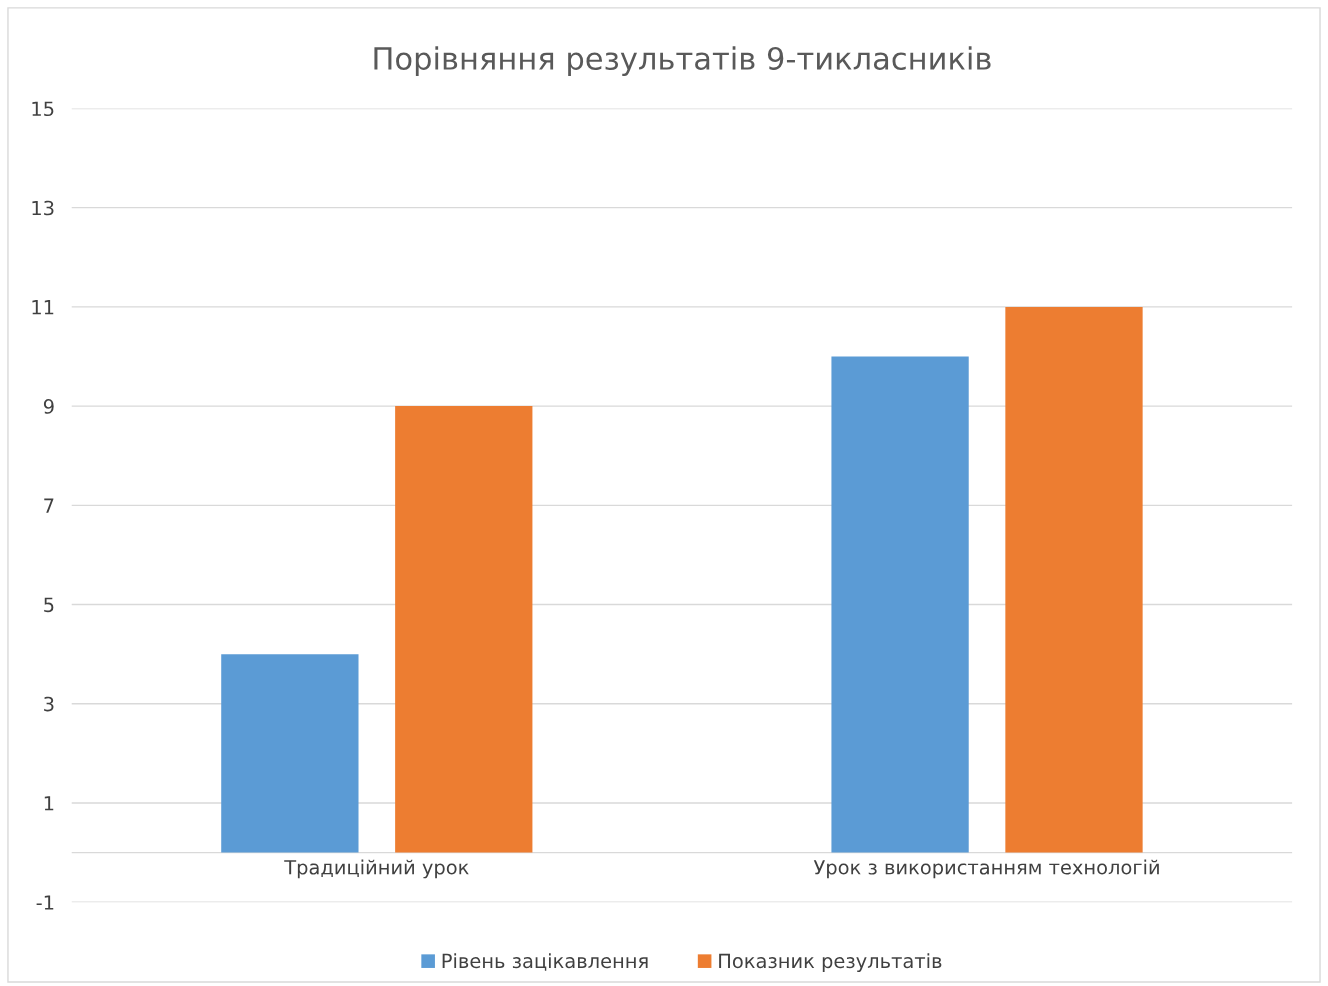 Image resolution: width=1328 pixels, height=986 pixels. What do you see at coordinates (376, 869) in the screenshot?
I see `x-tick-label: Традиційний урок` at bounding box center [376, 869].